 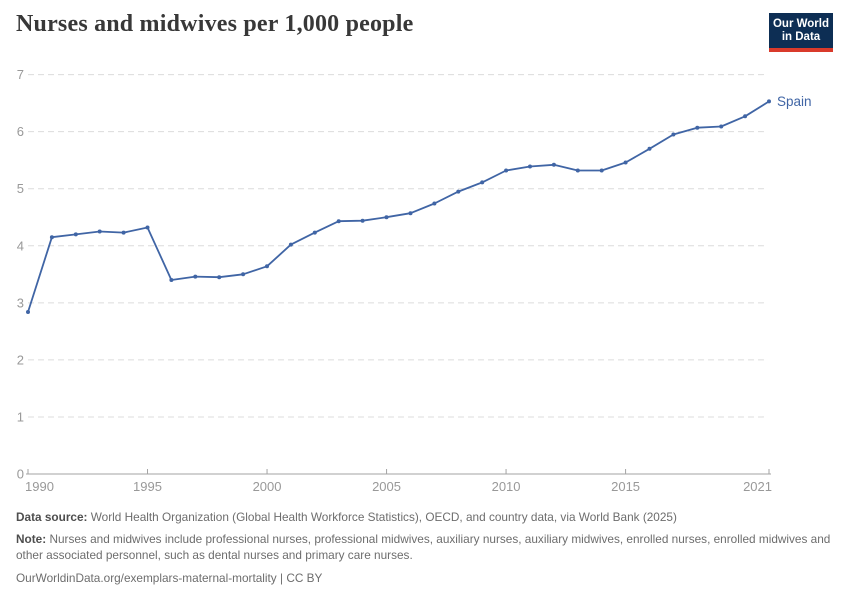 What do you see at coordinates (506, 486) in the screenshot?
I see `x-tick-label: 2010` at bounding box center [506, 486].